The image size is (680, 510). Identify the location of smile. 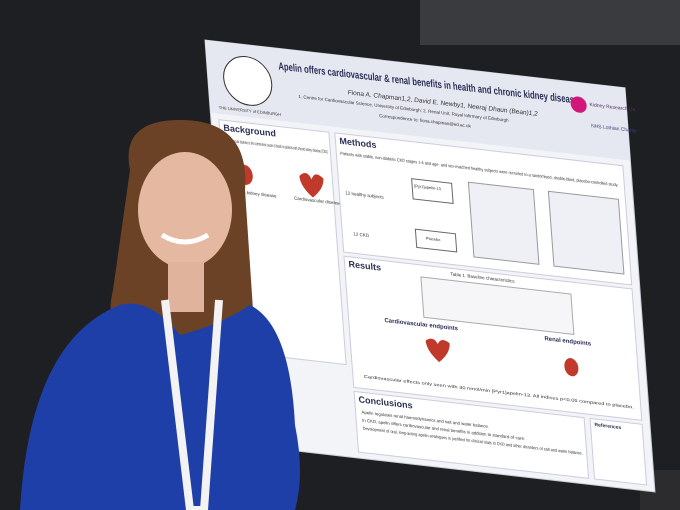
(185, 238).